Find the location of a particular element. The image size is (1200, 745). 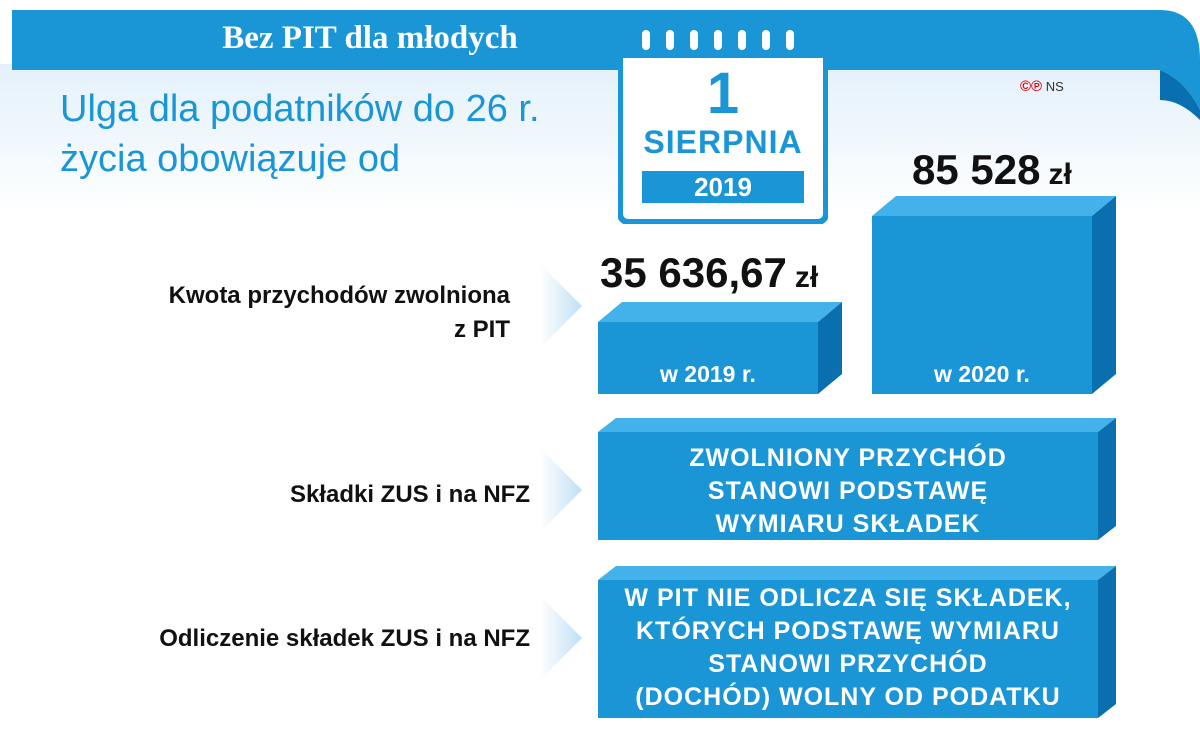

bar-2020-unit: zł is located at coordinates (1060, 174).